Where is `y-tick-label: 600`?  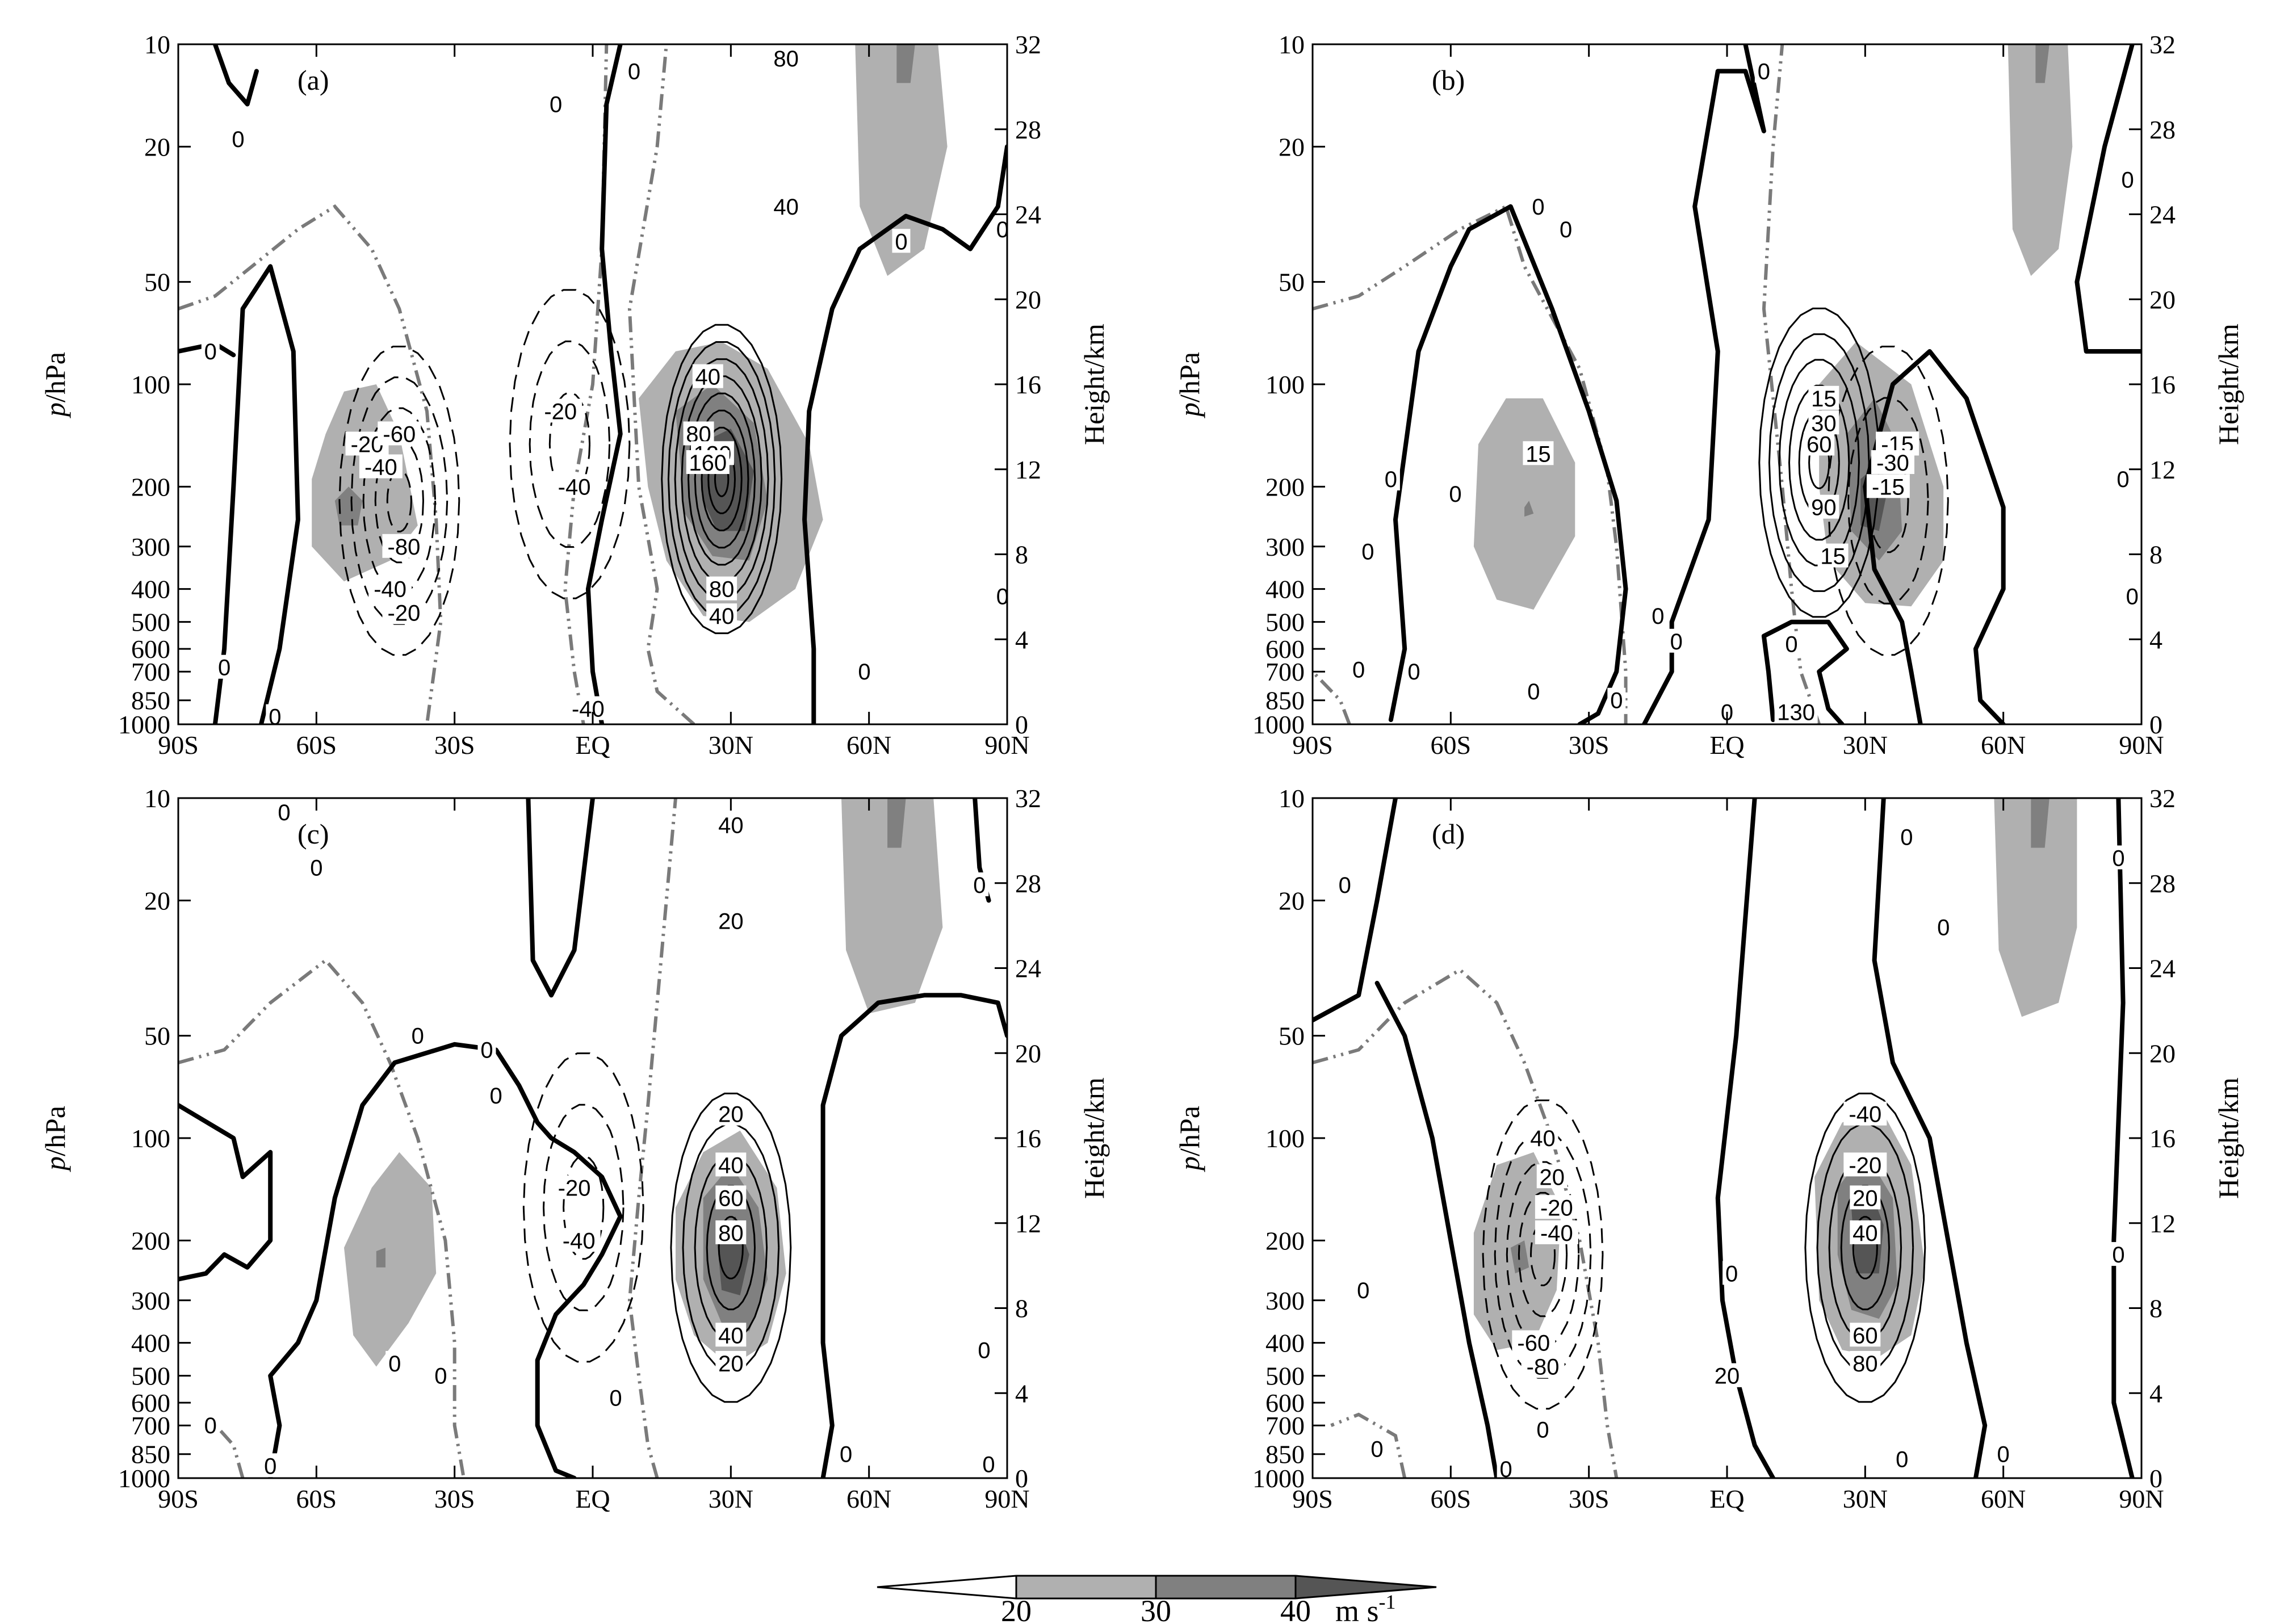
y-tick-label: 600 is located at coordinates (1285, 1402).